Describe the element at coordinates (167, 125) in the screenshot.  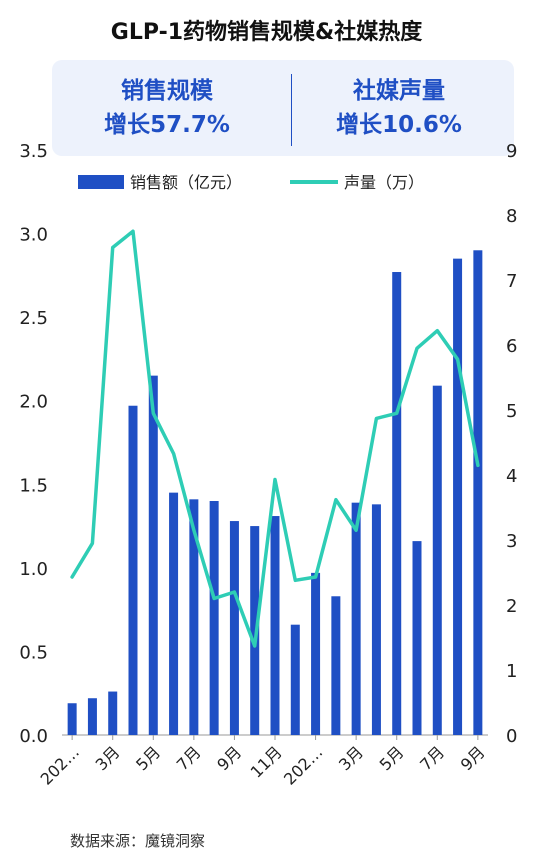
I see `kpi-sales-value: 增长57.7%` at that location.